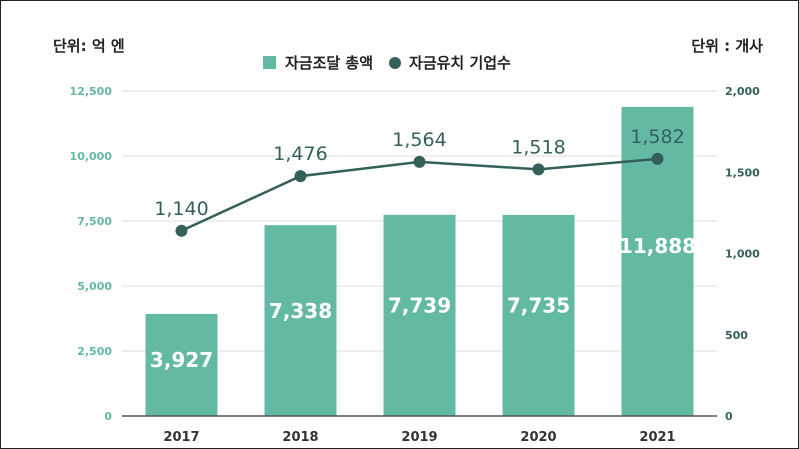 The height and width of the screenshot is (449, 799). I want to click on line-data-label: 1,582, so click(657, 137).